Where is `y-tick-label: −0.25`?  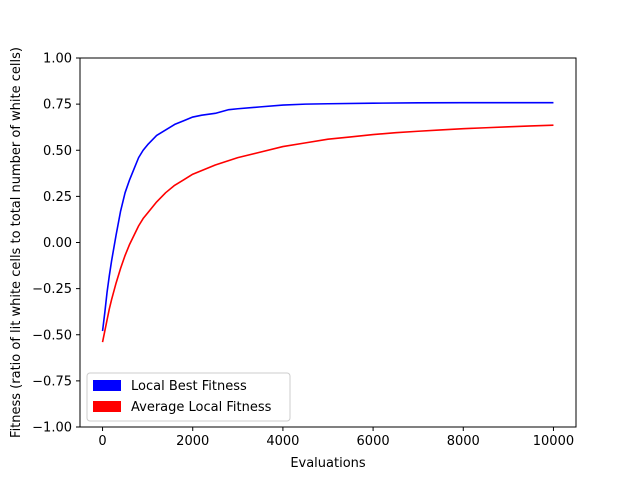 y-tick-label: −0.25 is located at coordinates (52, 289).